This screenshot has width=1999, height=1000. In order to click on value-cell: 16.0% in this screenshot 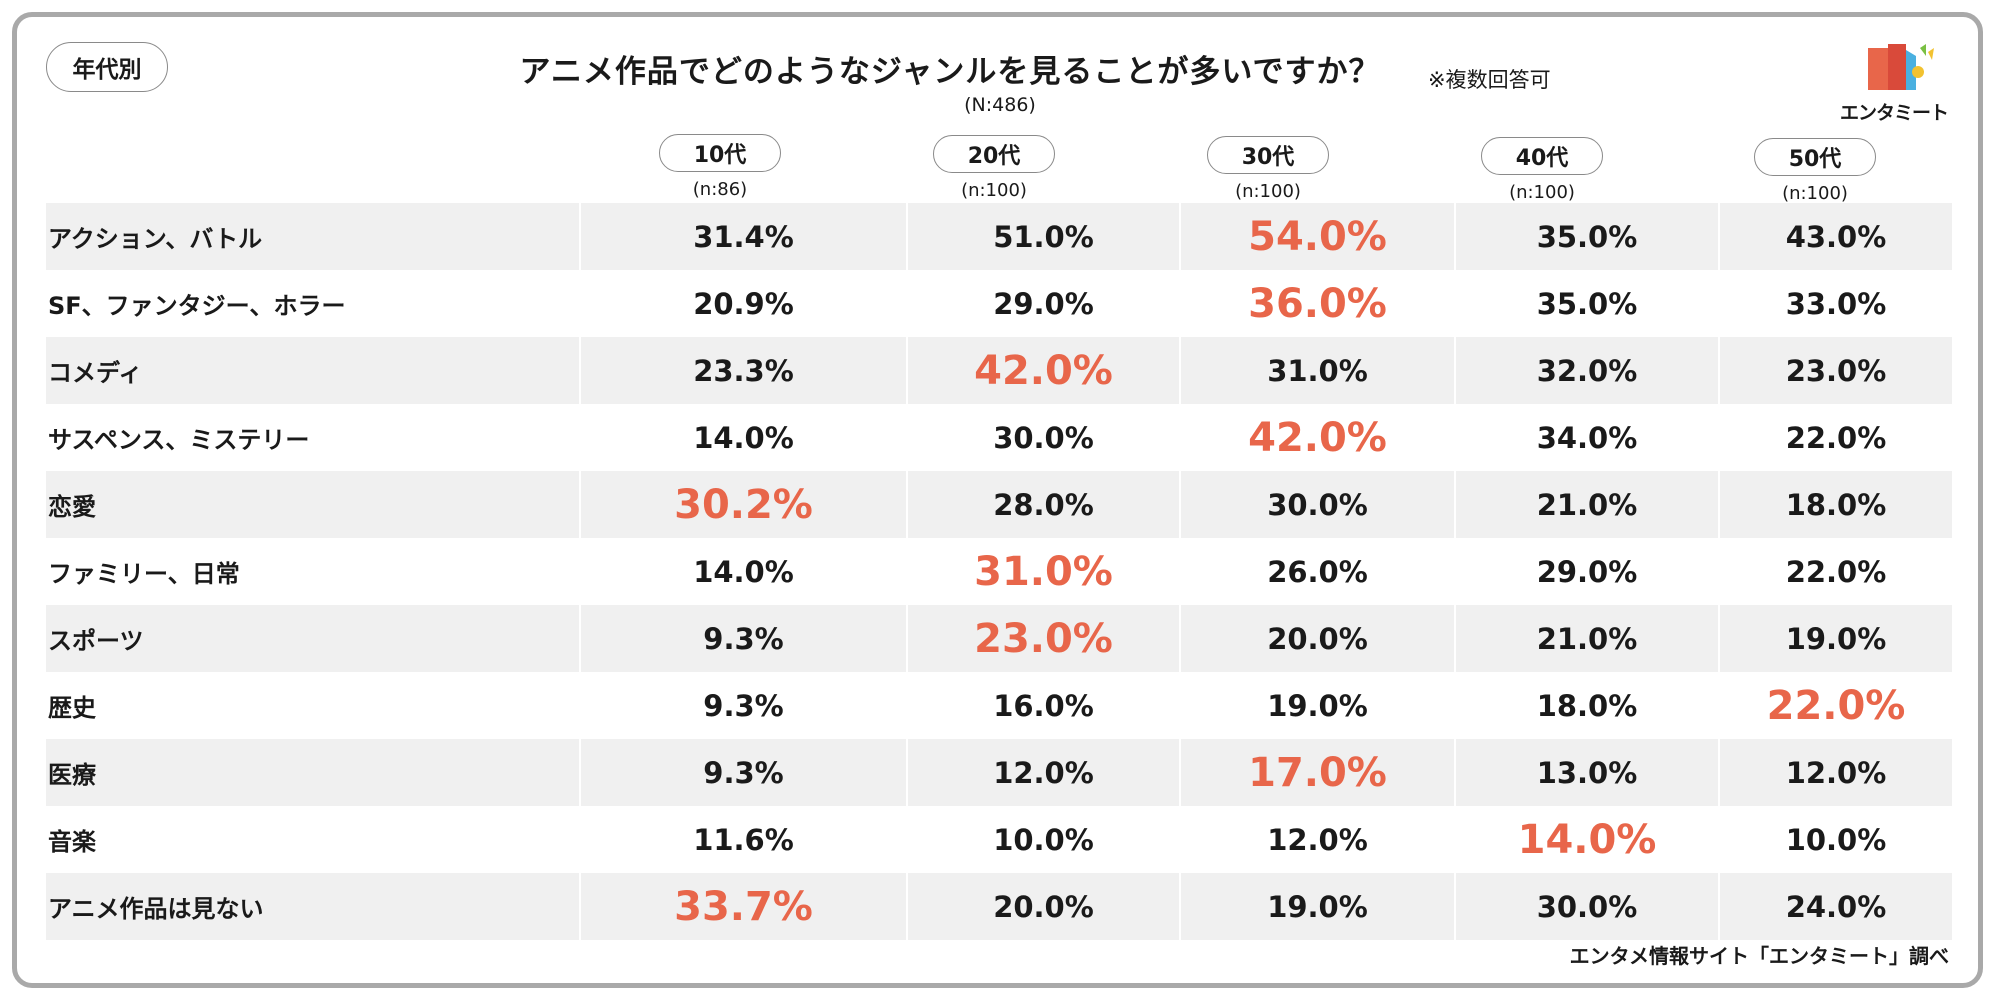, I will do `click(1043, 705)`.